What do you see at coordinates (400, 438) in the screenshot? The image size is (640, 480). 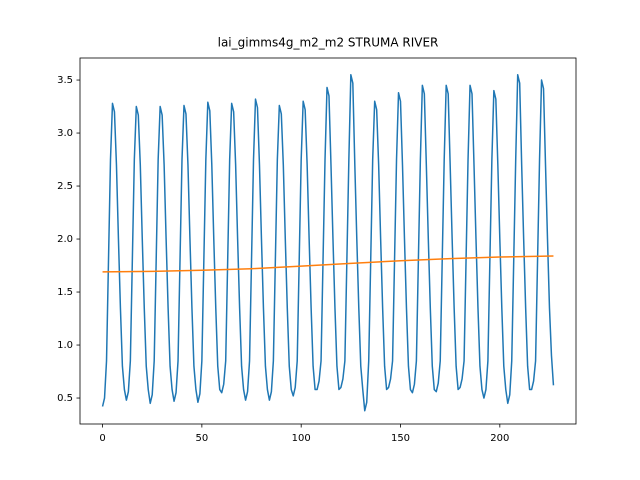 I see `x-tick-label: 150` at bounding box center [400, 438].